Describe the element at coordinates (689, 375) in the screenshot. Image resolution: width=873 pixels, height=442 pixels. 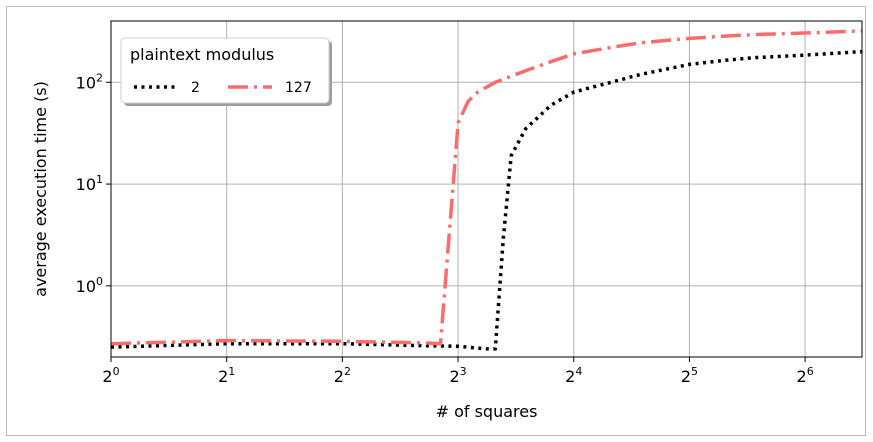
I see `x-tick-label-5: 25` at that location.